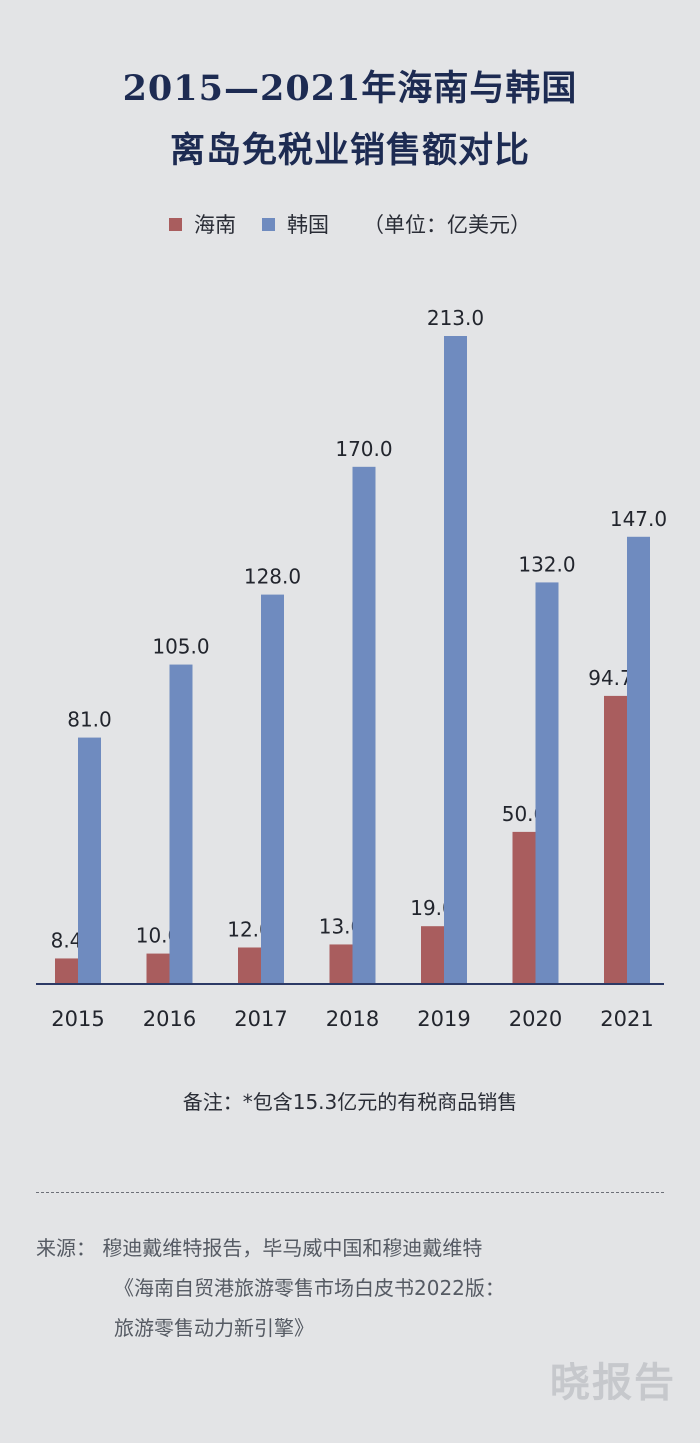 The width and height of the screenshot is (700, 1443). What do you see at coordinates (524, 907) in the screenshot?
I see `bar-hainan-2020` at bounding box center [524, 907].